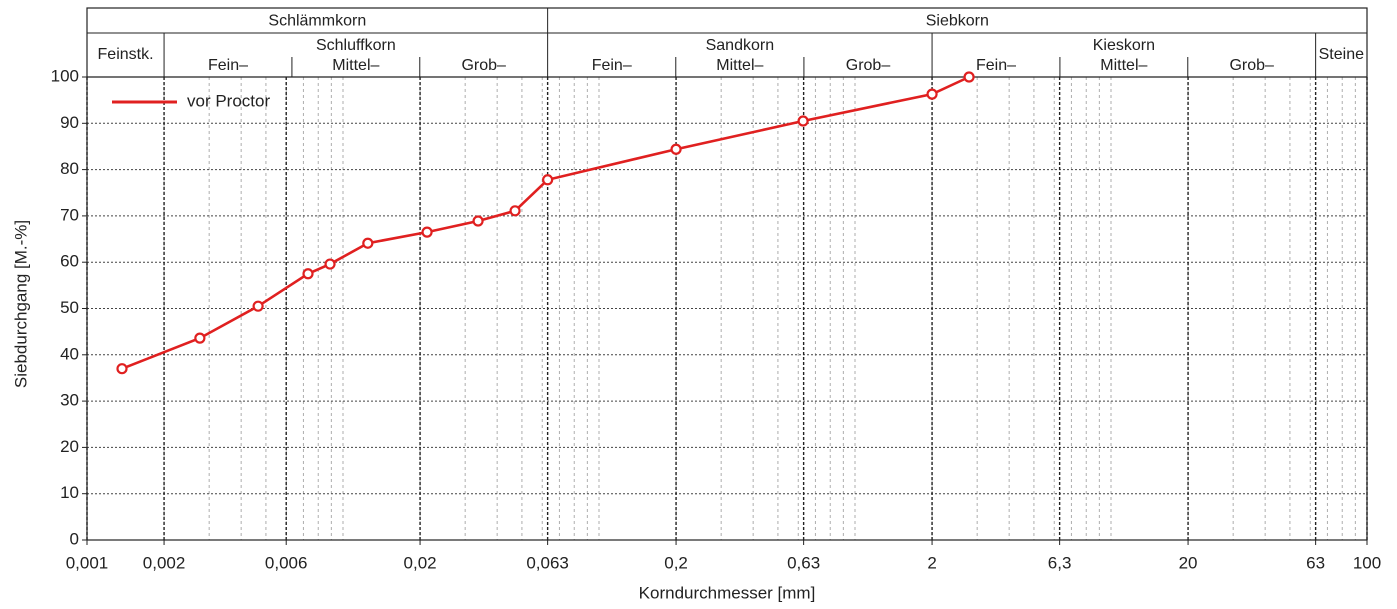 This screenshot has height=609, width=1397. What do you see at coordinates (69, 214) in the screenshot?
I see `y-tick-label: 70` at bounding box center [69, 214].